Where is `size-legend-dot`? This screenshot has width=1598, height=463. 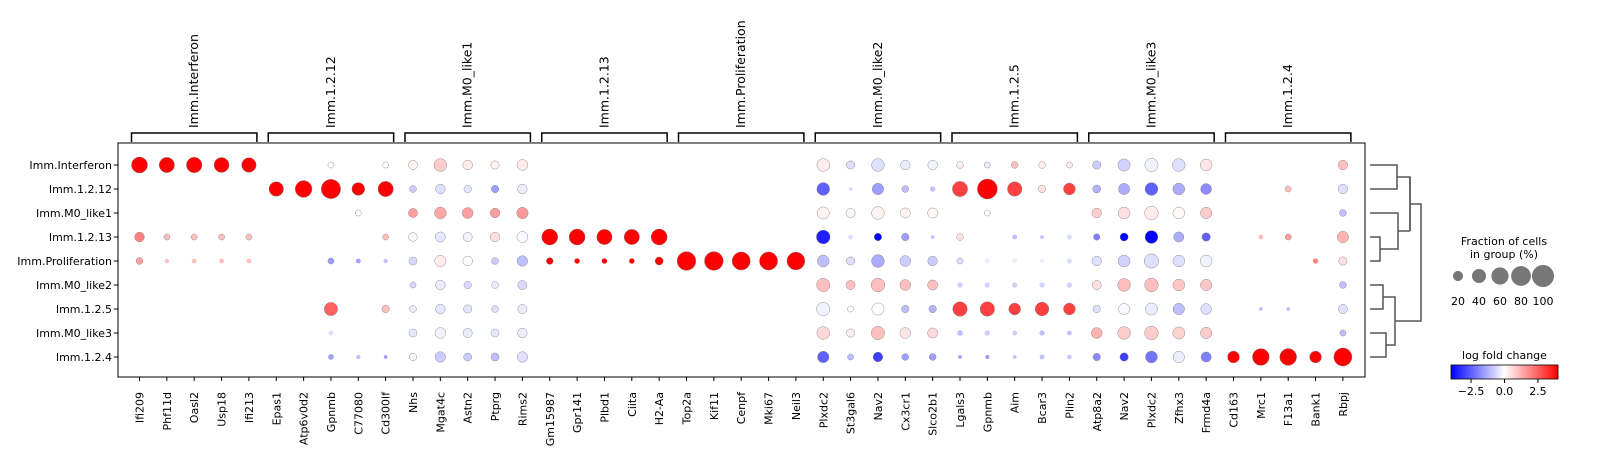
size-legend-dot is located at coordinates (1458, 276).